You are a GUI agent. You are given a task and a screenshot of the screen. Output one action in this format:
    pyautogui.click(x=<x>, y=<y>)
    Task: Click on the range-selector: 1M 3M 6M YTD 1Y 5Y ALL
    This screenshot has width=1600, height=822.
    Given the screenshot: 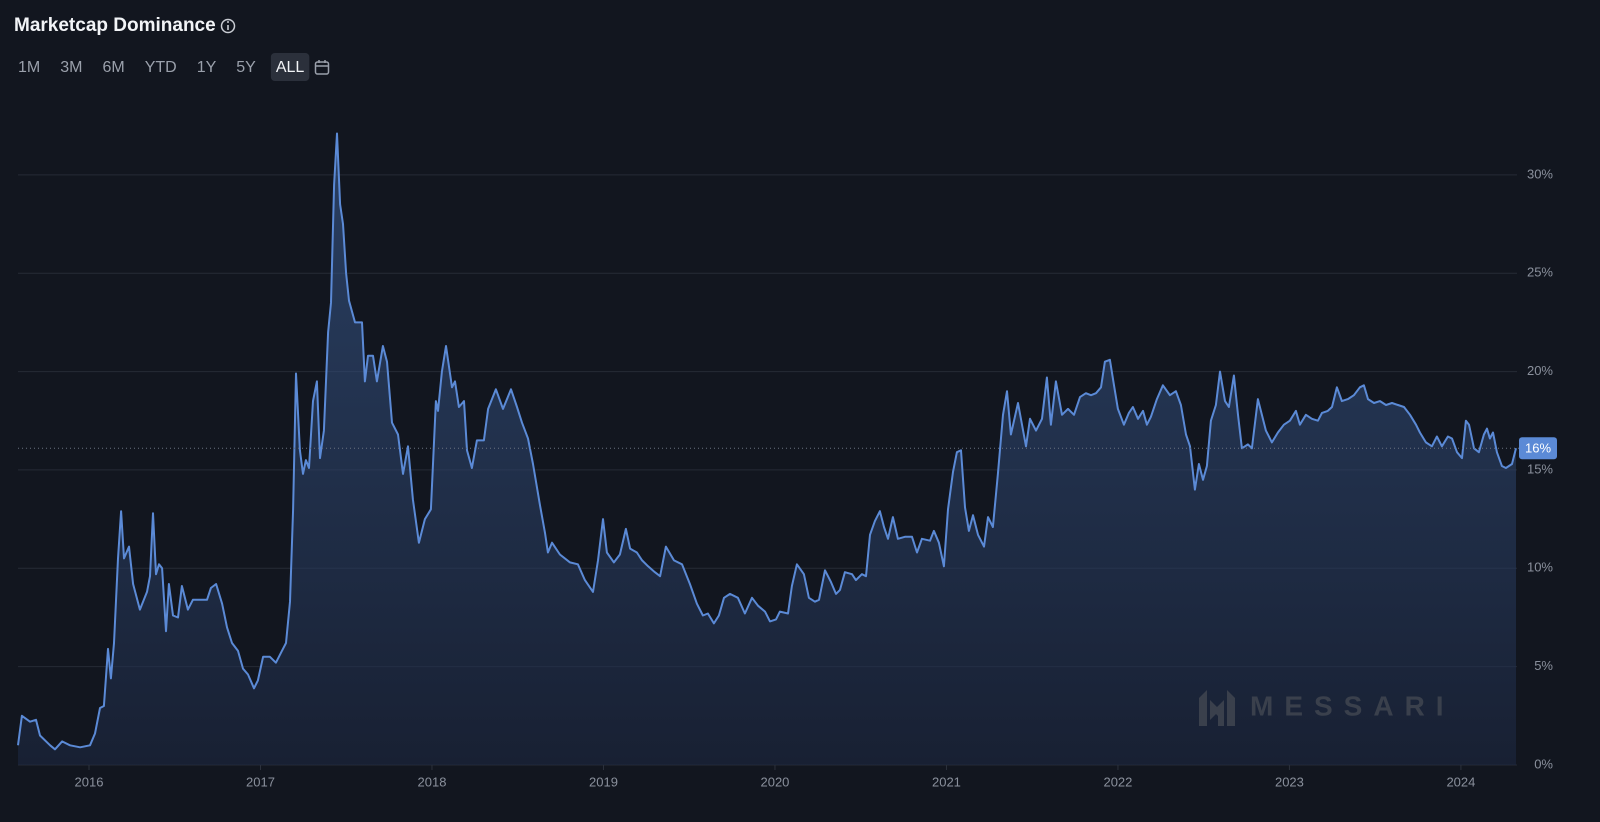 What is the action you would take?
    pyautogui.click(x=161, y=67)
    